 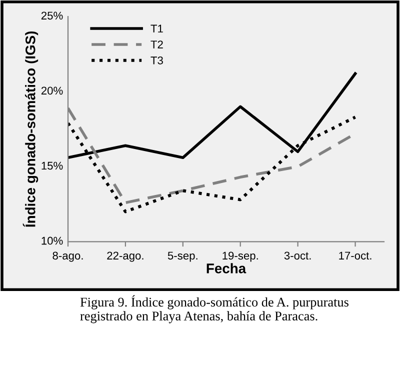 I want to click on x-tick-label: 5-sep., so click(x=183, y=257).